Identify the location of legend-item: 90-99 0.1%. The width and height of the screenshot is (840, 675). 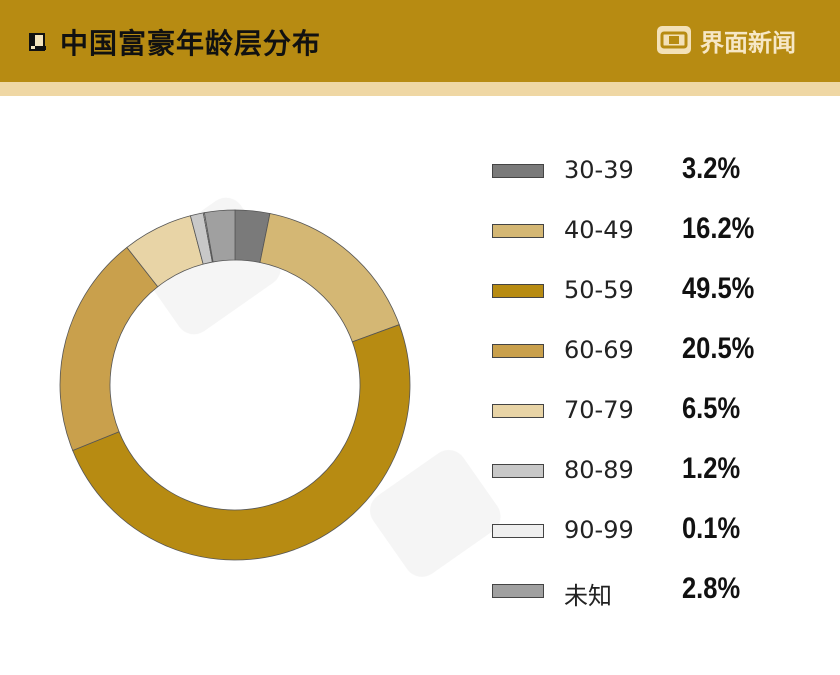
(657, 532).